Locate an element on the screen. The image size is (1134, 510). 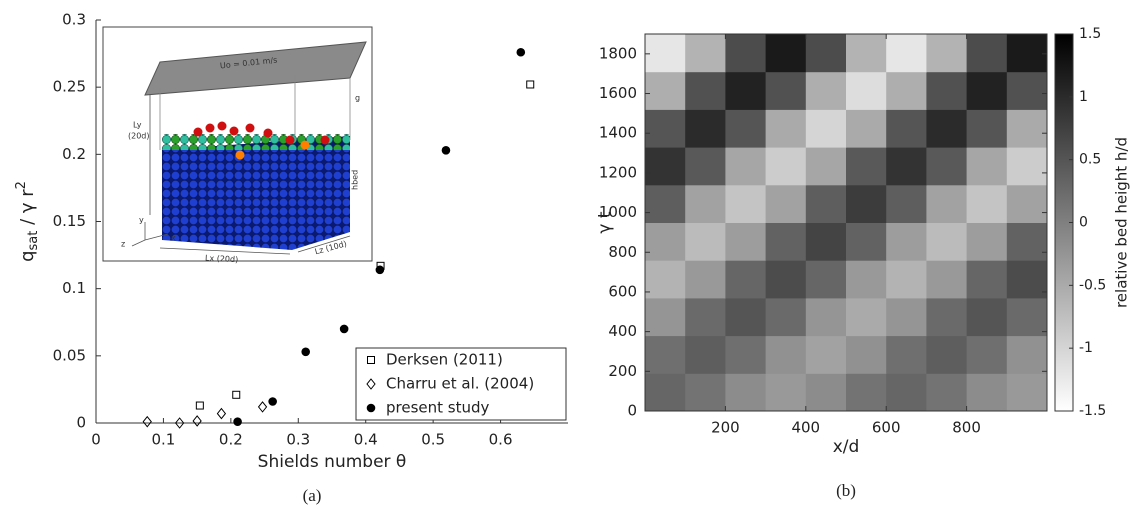
x-tick-label: 800 is located at coordinates (966, 428).